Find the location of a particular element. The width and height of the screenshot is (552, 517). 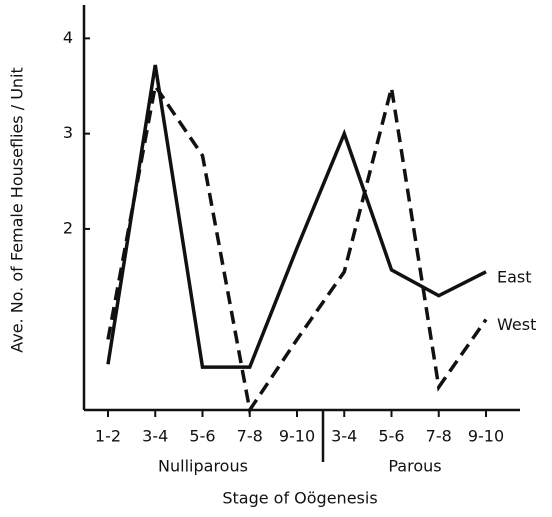

y-axis-label: Ave. No. of Female Houseflies / Unit is located at coordinates (17, 210).